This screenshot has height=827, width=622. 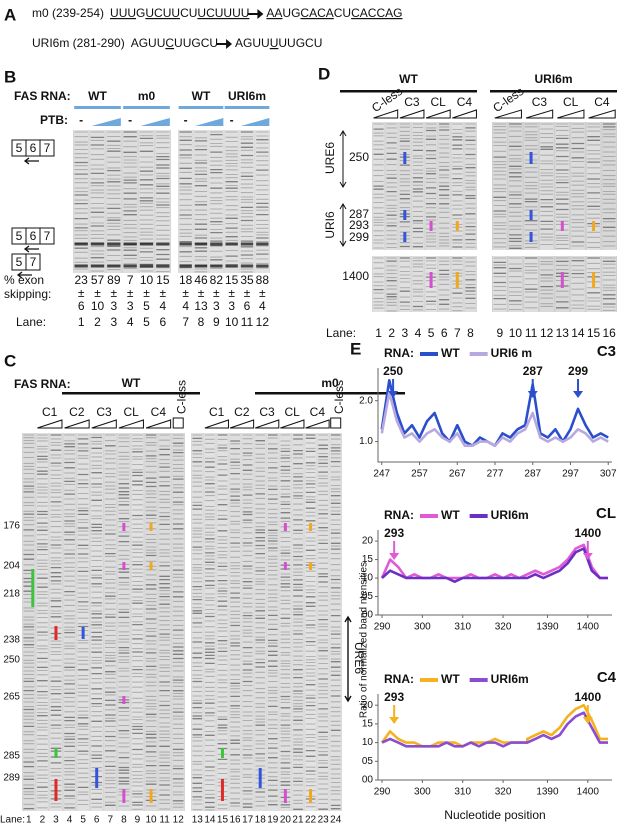 I want to click on skipping-value: 18, so click(x=186, y=280).